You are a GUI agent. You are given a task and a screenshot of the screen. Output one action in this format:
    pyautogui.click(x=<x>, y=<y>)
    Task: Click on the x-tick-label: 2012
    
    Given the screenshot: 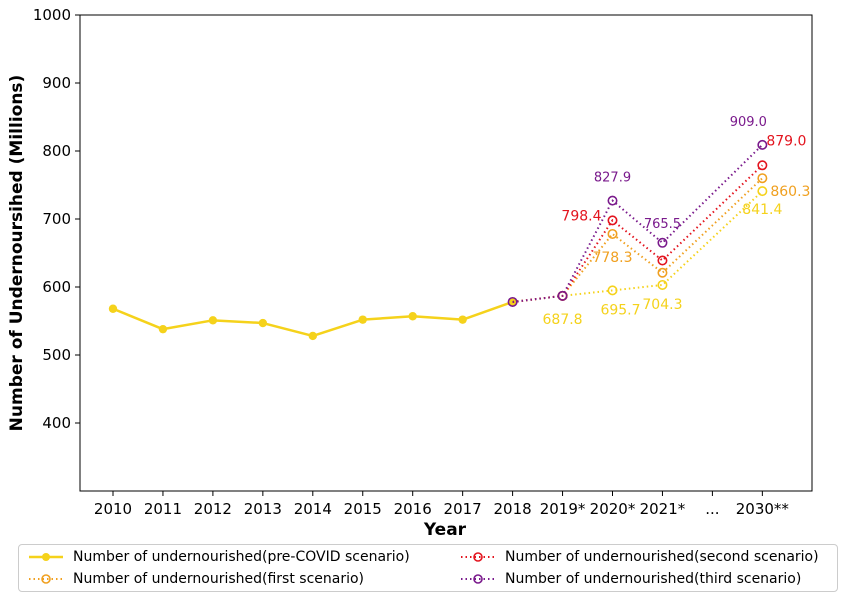 What is the action you would take?
    pyautogui.click(x=213, y=509)
    